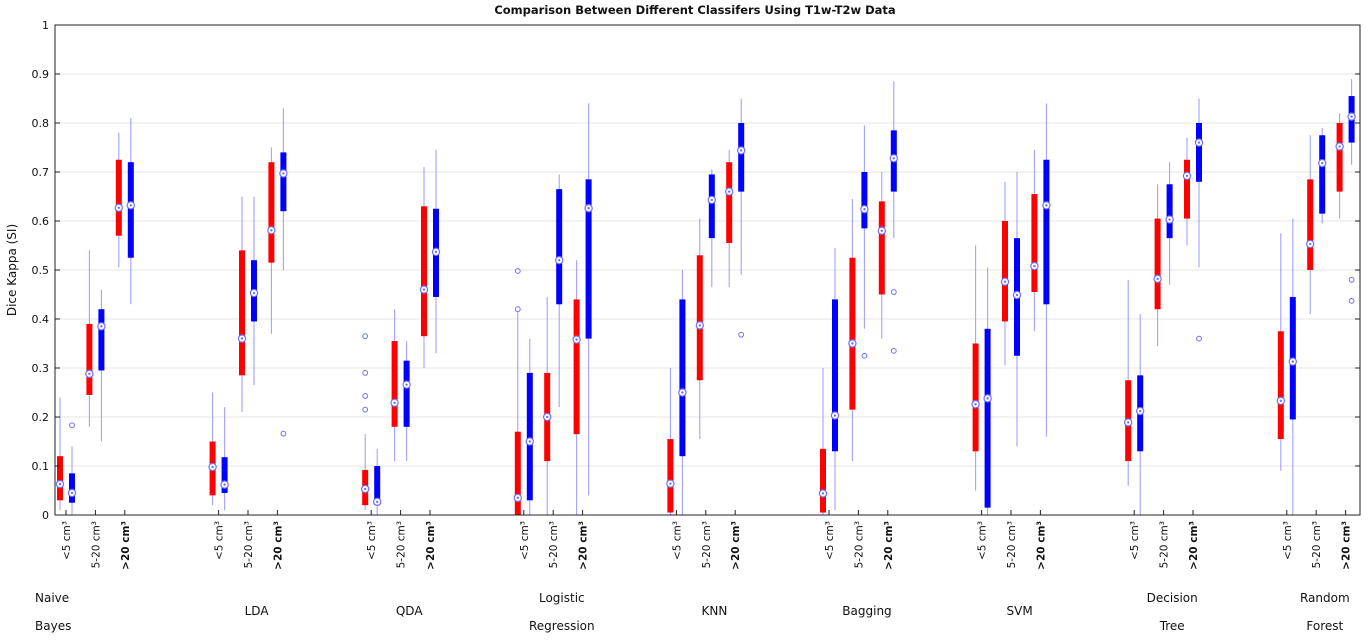 The width and height of the screenshot is (1370, 643). I want to click on y-tick-label: 0.1, so click(41, 466).